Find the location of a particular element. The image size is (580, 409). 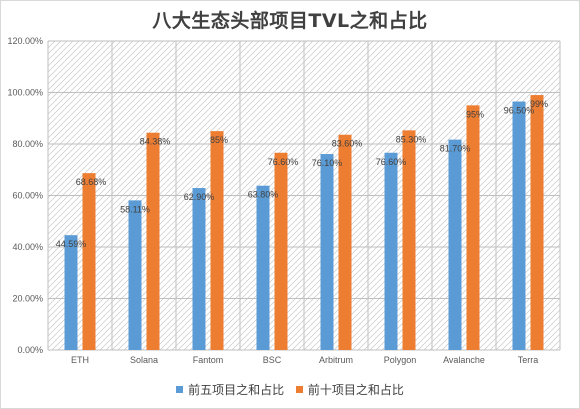

x-tick-label: BSC is located at coordinates (272, 360).